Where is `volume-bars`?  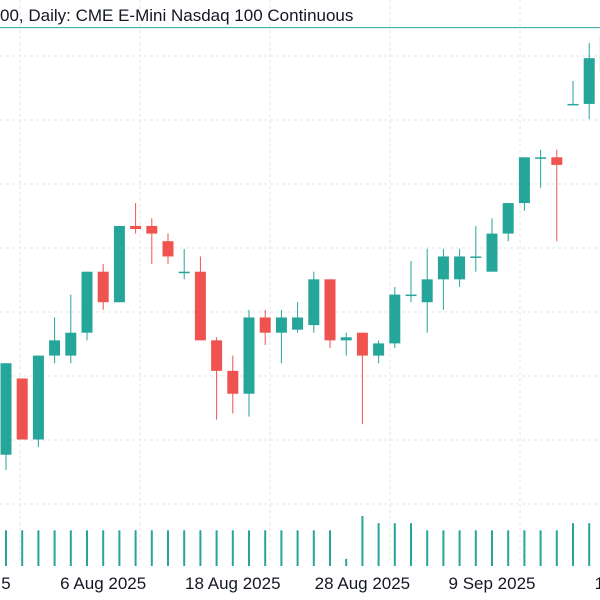
volume-bars is located at coordinates (298, 541).